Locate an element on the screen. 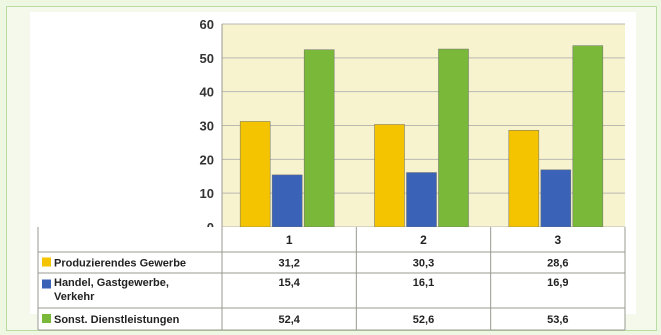 The image size is (661, 335). data-value-label: 28,6 is located at coordinates (557, 264).